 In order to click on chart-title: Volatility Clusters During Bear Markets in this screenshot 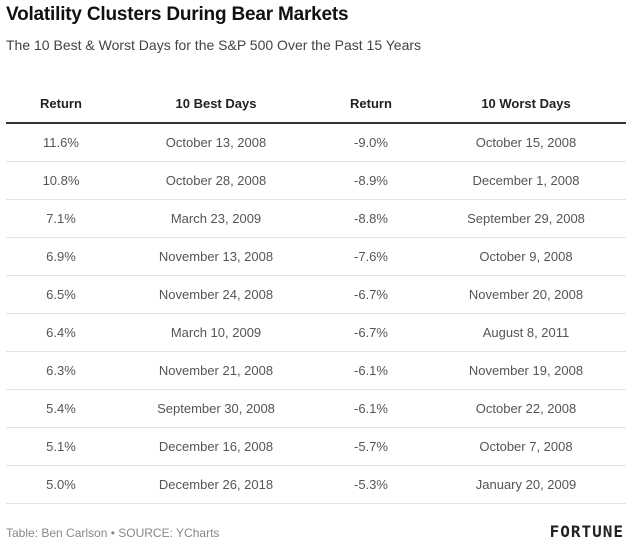, I will do `click(177, 14)`.